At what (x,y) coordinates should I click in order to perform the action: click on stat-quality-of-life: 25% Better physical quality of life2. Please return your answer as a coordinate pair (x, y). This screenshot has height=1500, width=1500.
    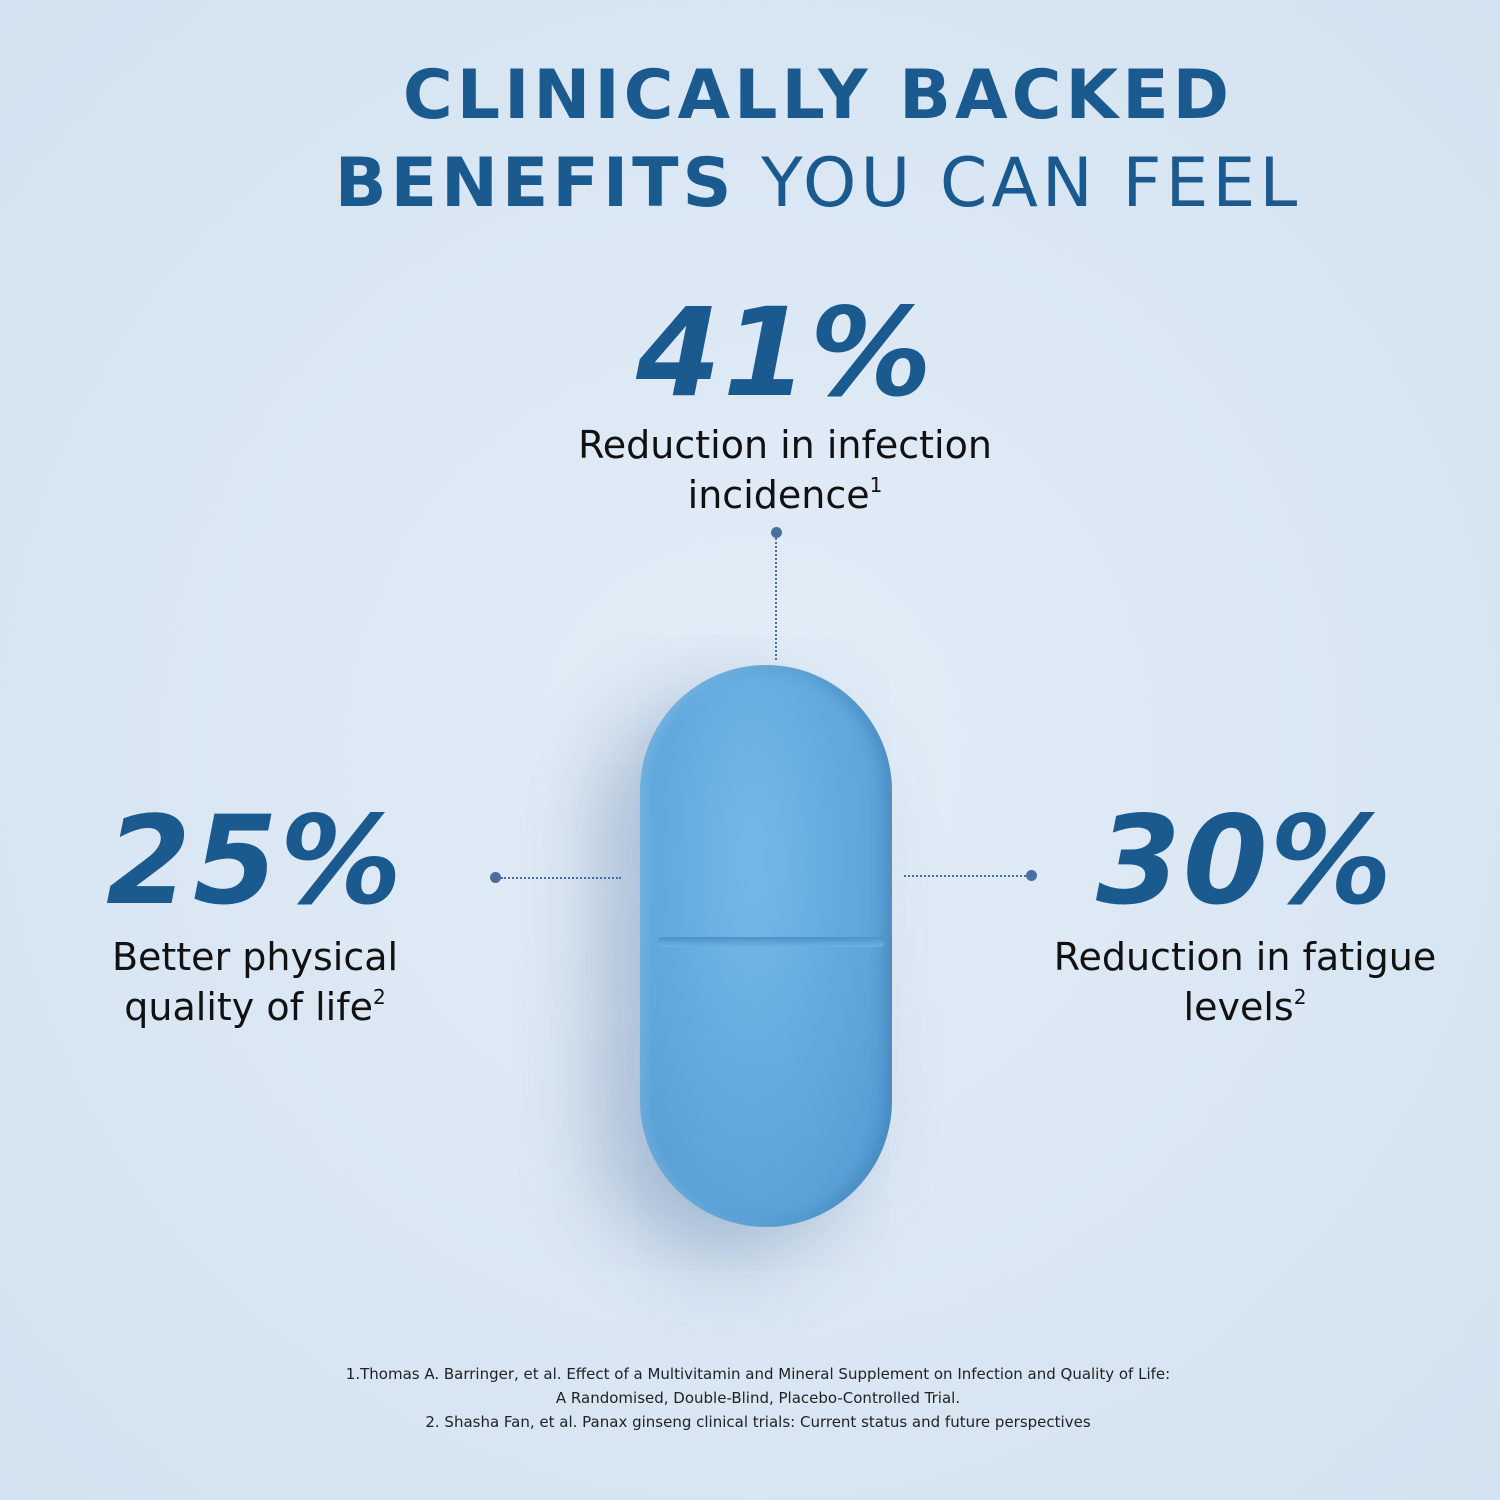
    Looking at the image, I should click on (255, 916).